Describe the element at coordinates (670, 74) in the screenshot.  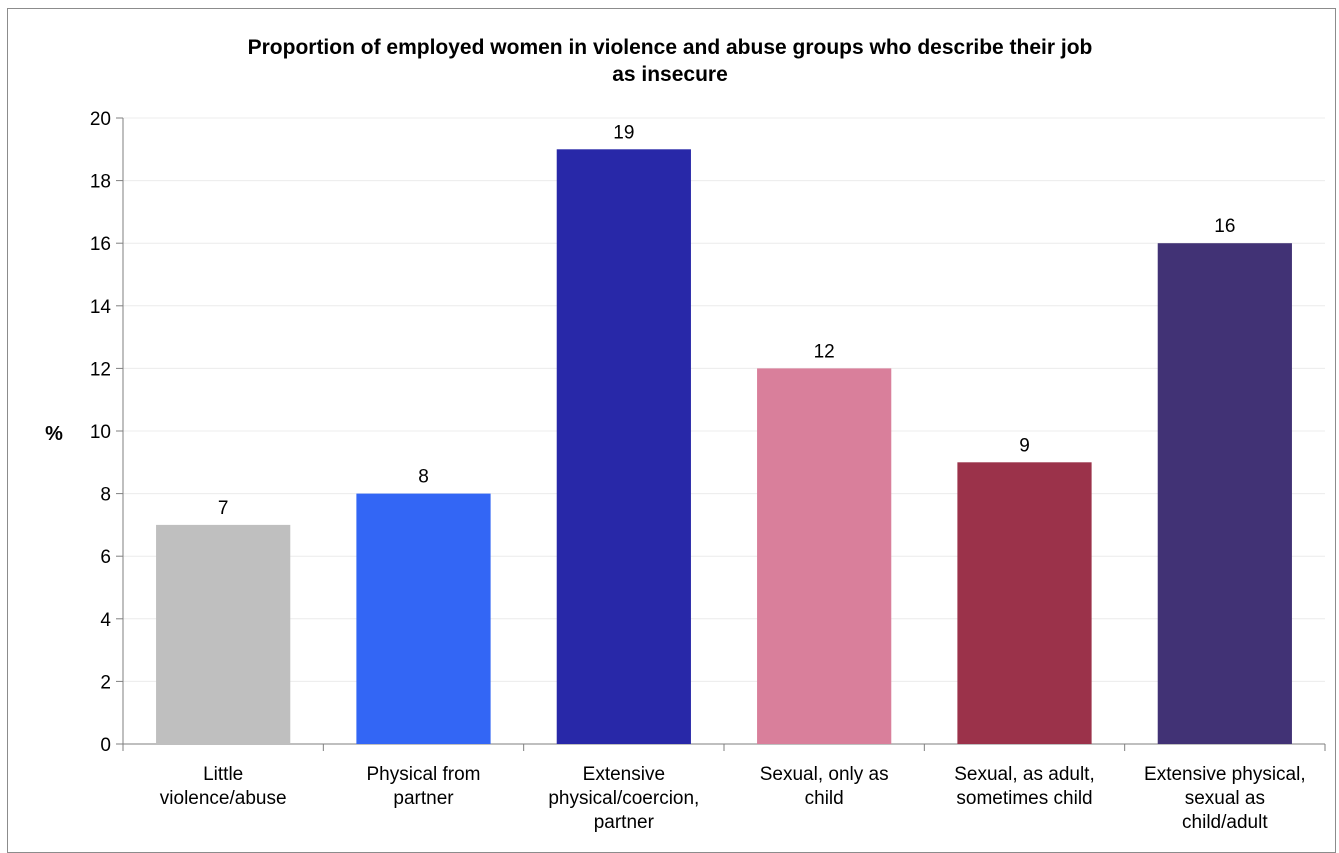
I see `chart-title-line: as insecure` at that location.